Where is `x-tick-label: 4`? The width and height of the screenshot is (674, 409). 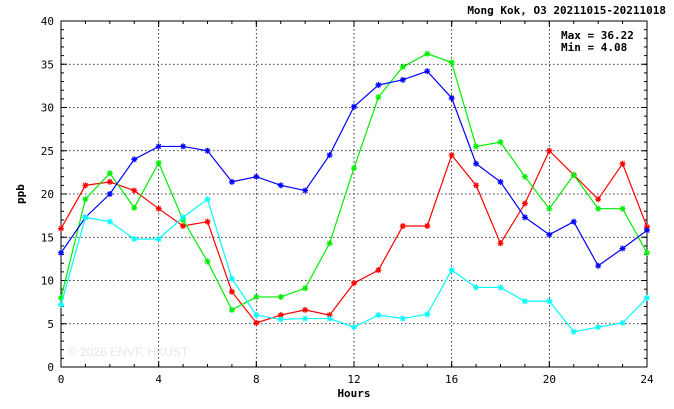 x-tick-label: 4 is located at coordinates (158, 379).